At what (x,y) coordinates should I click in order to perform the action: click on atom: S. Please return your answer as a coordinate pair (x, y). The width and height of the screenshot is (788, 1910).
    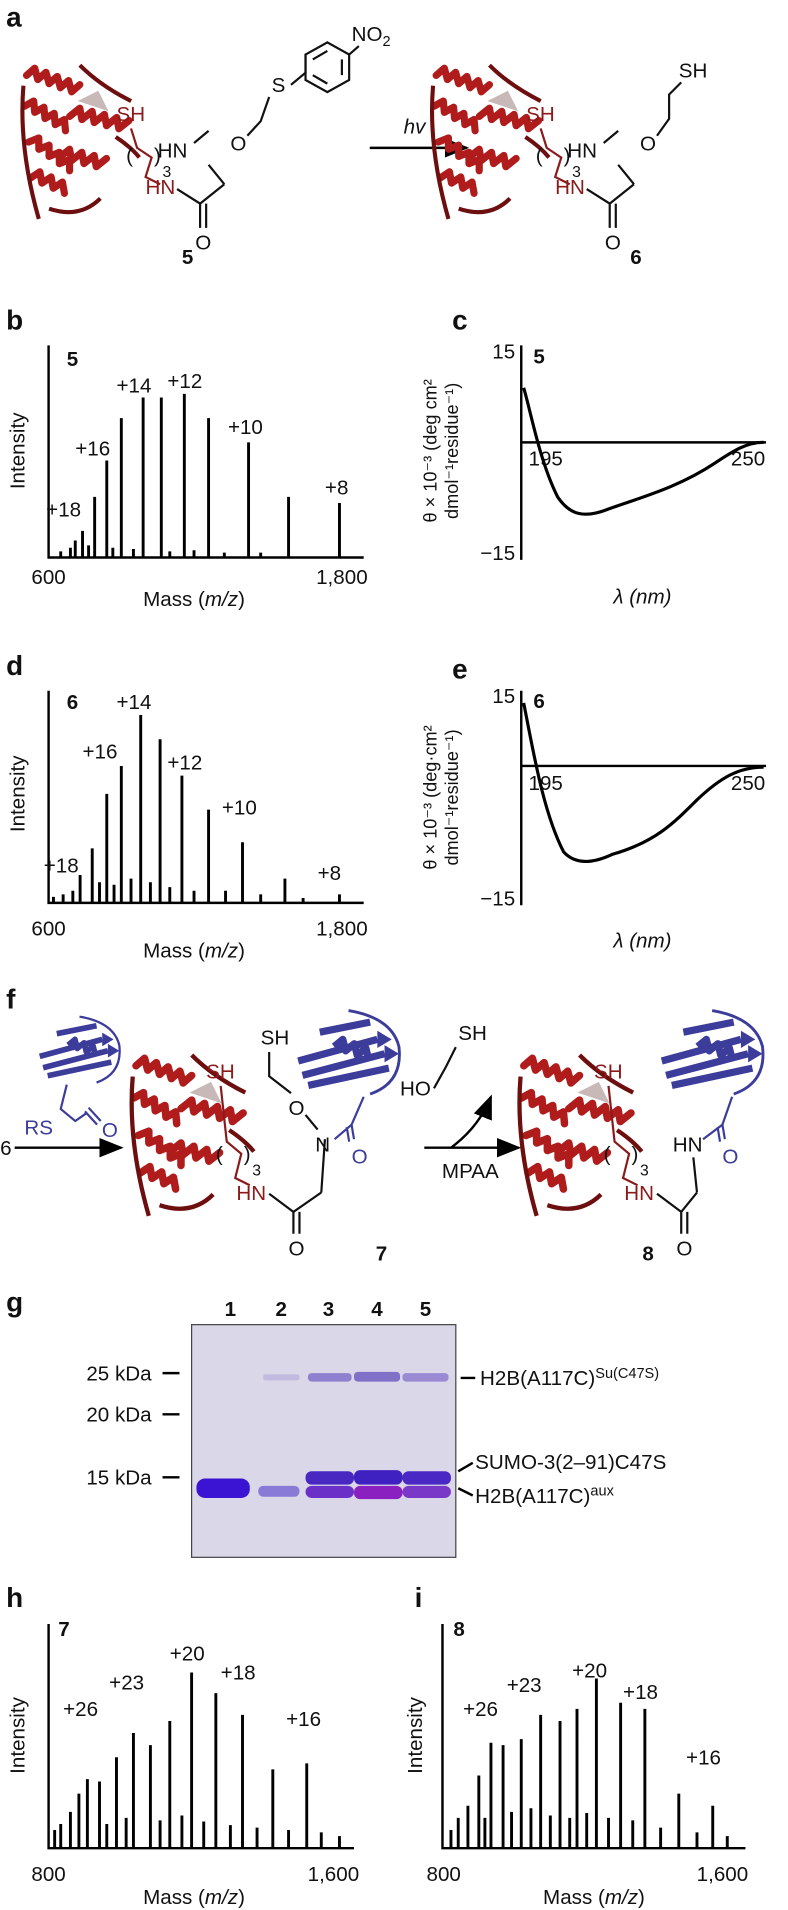
    Looking at the image, I should click on (279, 85).